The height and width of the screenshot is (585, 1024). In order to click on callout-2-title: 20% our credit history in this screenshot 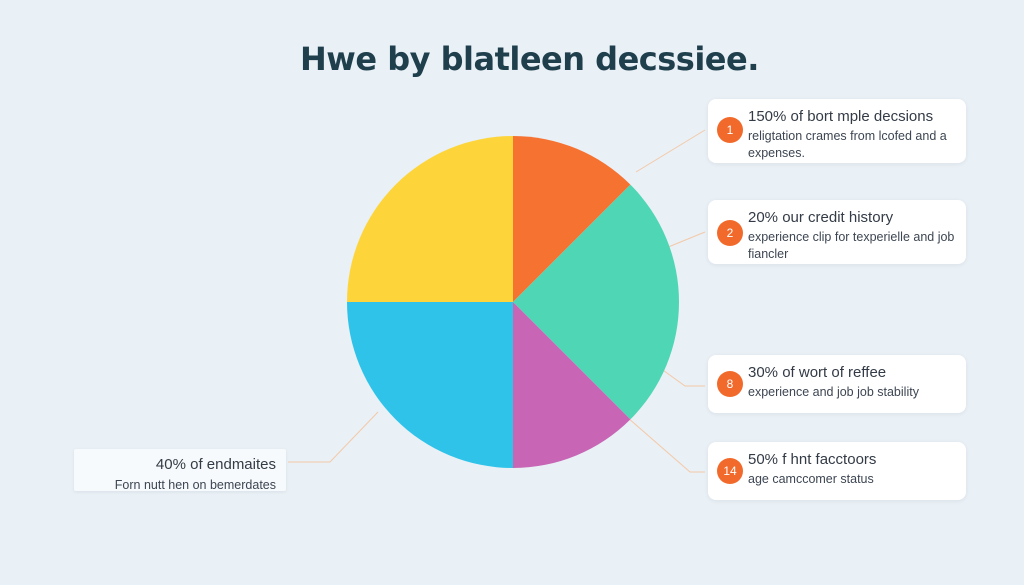, I will do `click(821, 217)`.